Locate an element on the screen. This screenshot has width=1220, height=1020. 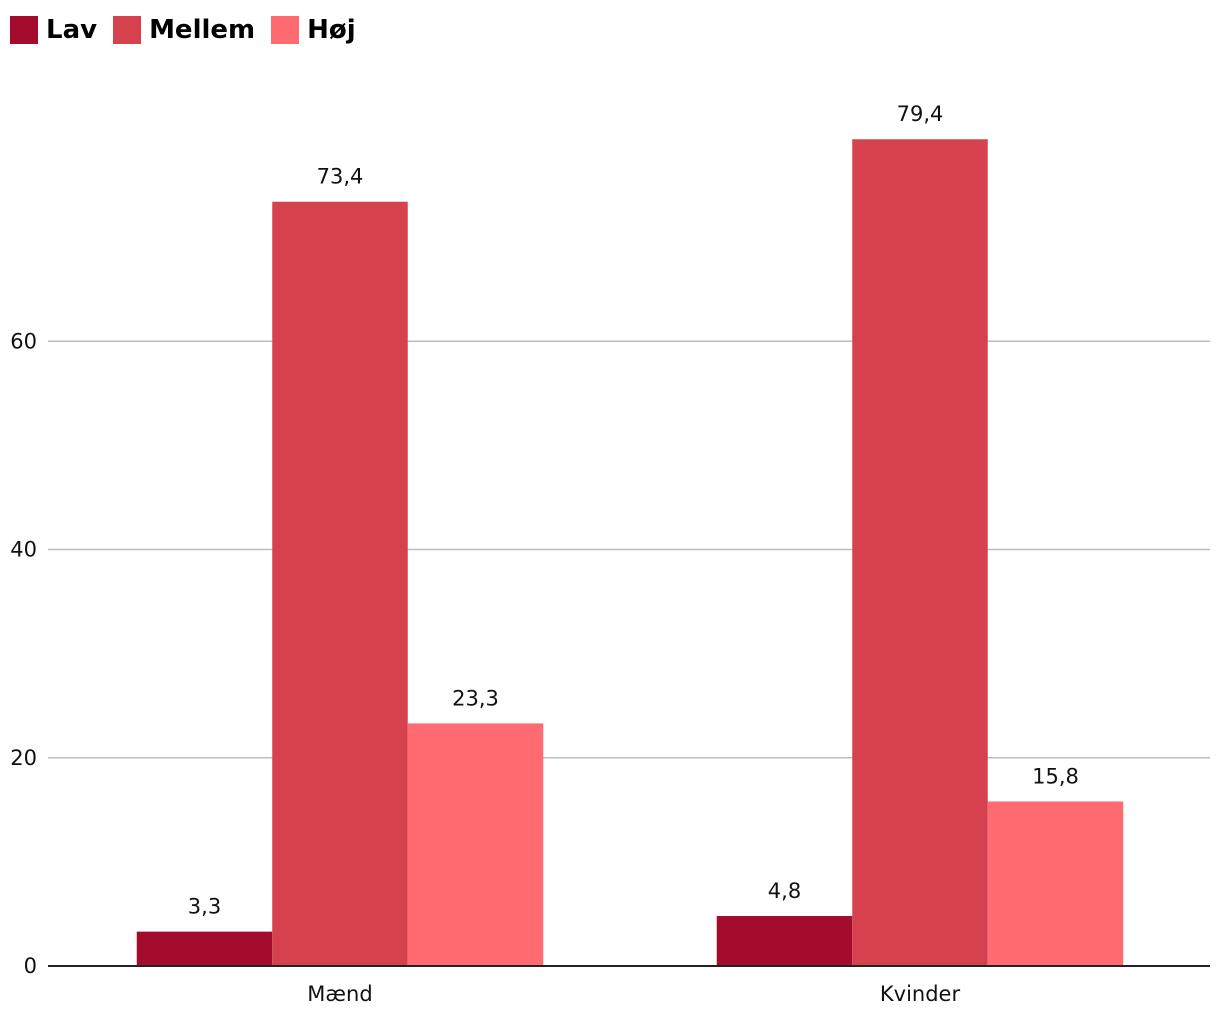
data-label: 79,4 is located at coordinates (920, 114).